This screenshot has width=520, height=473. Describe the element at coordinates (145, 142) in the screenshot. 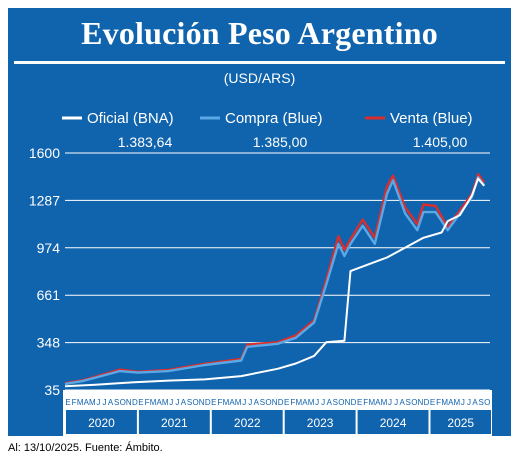

I see `value-label-oficial: 1.383,64` at that location.